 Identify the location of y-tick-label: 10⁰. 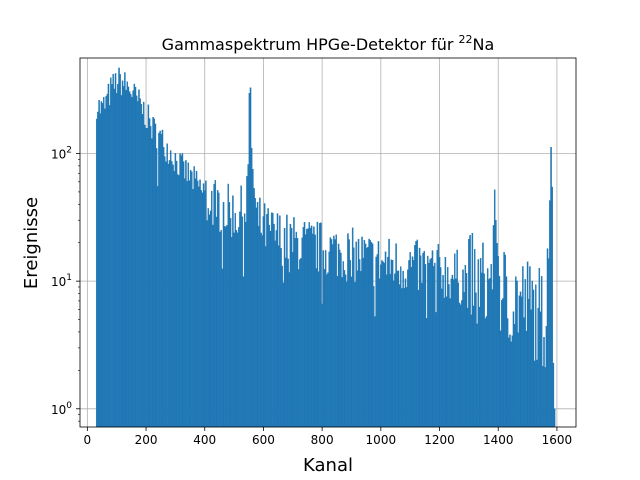
(61, 409).